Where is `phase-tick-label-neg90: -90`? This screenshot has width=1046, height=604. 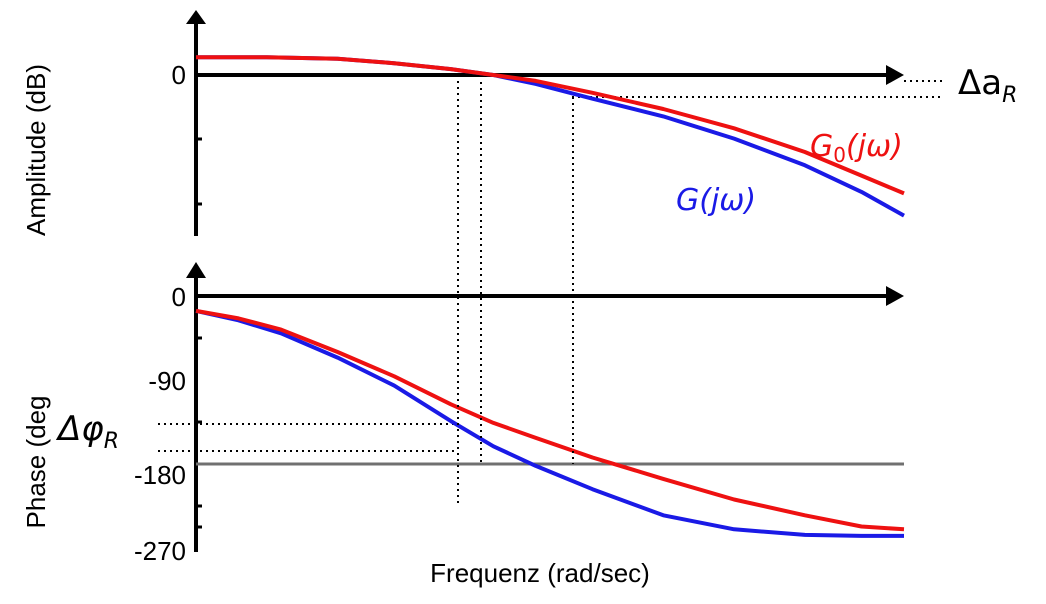
phase-tick-label-neg90: -90 is located at coordinates (167, 381).